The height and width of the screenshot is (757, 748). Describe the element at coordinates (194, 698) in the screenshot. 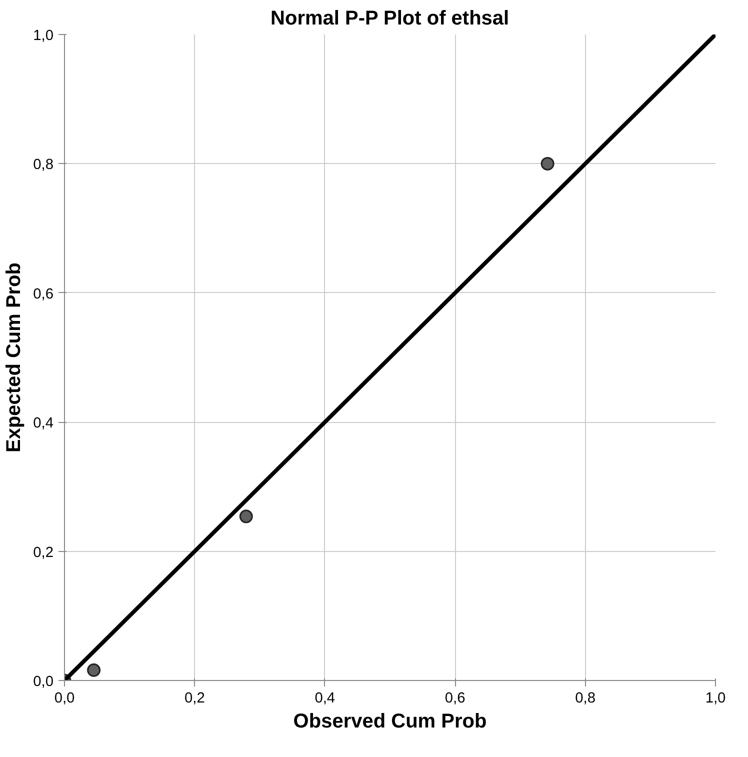

I see `x-tick-label: 0,2` at that location.